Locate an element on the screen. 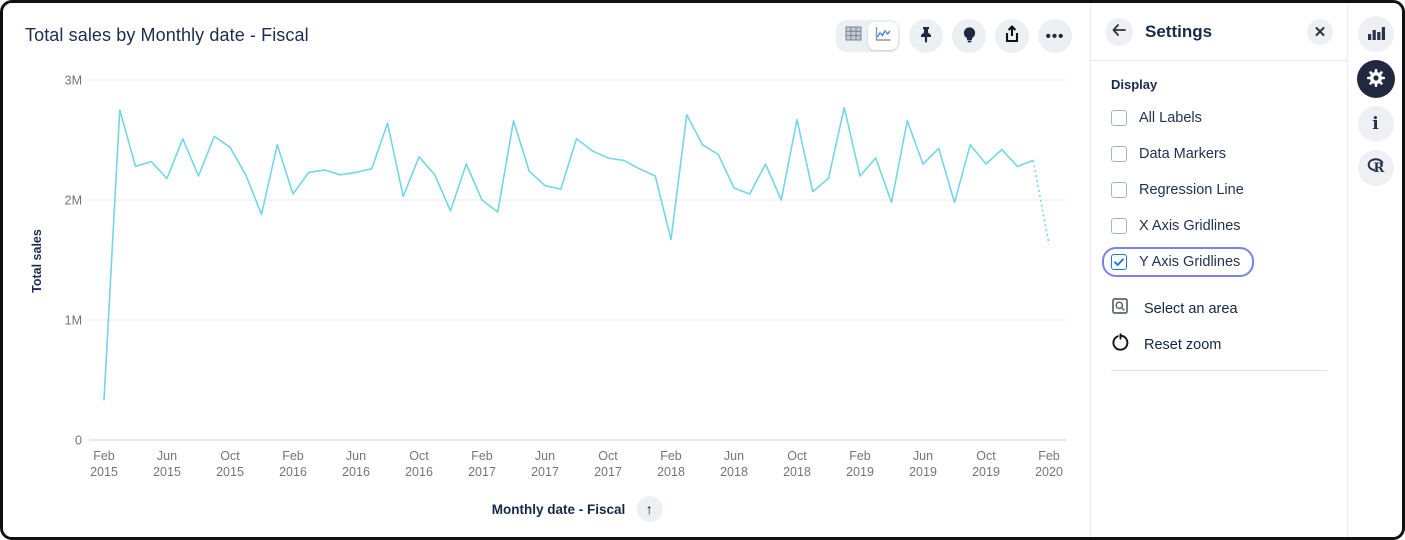 This screenshot has width=1405, height=540. select-area-button: Select an area is located at coordinates (1219, 309).